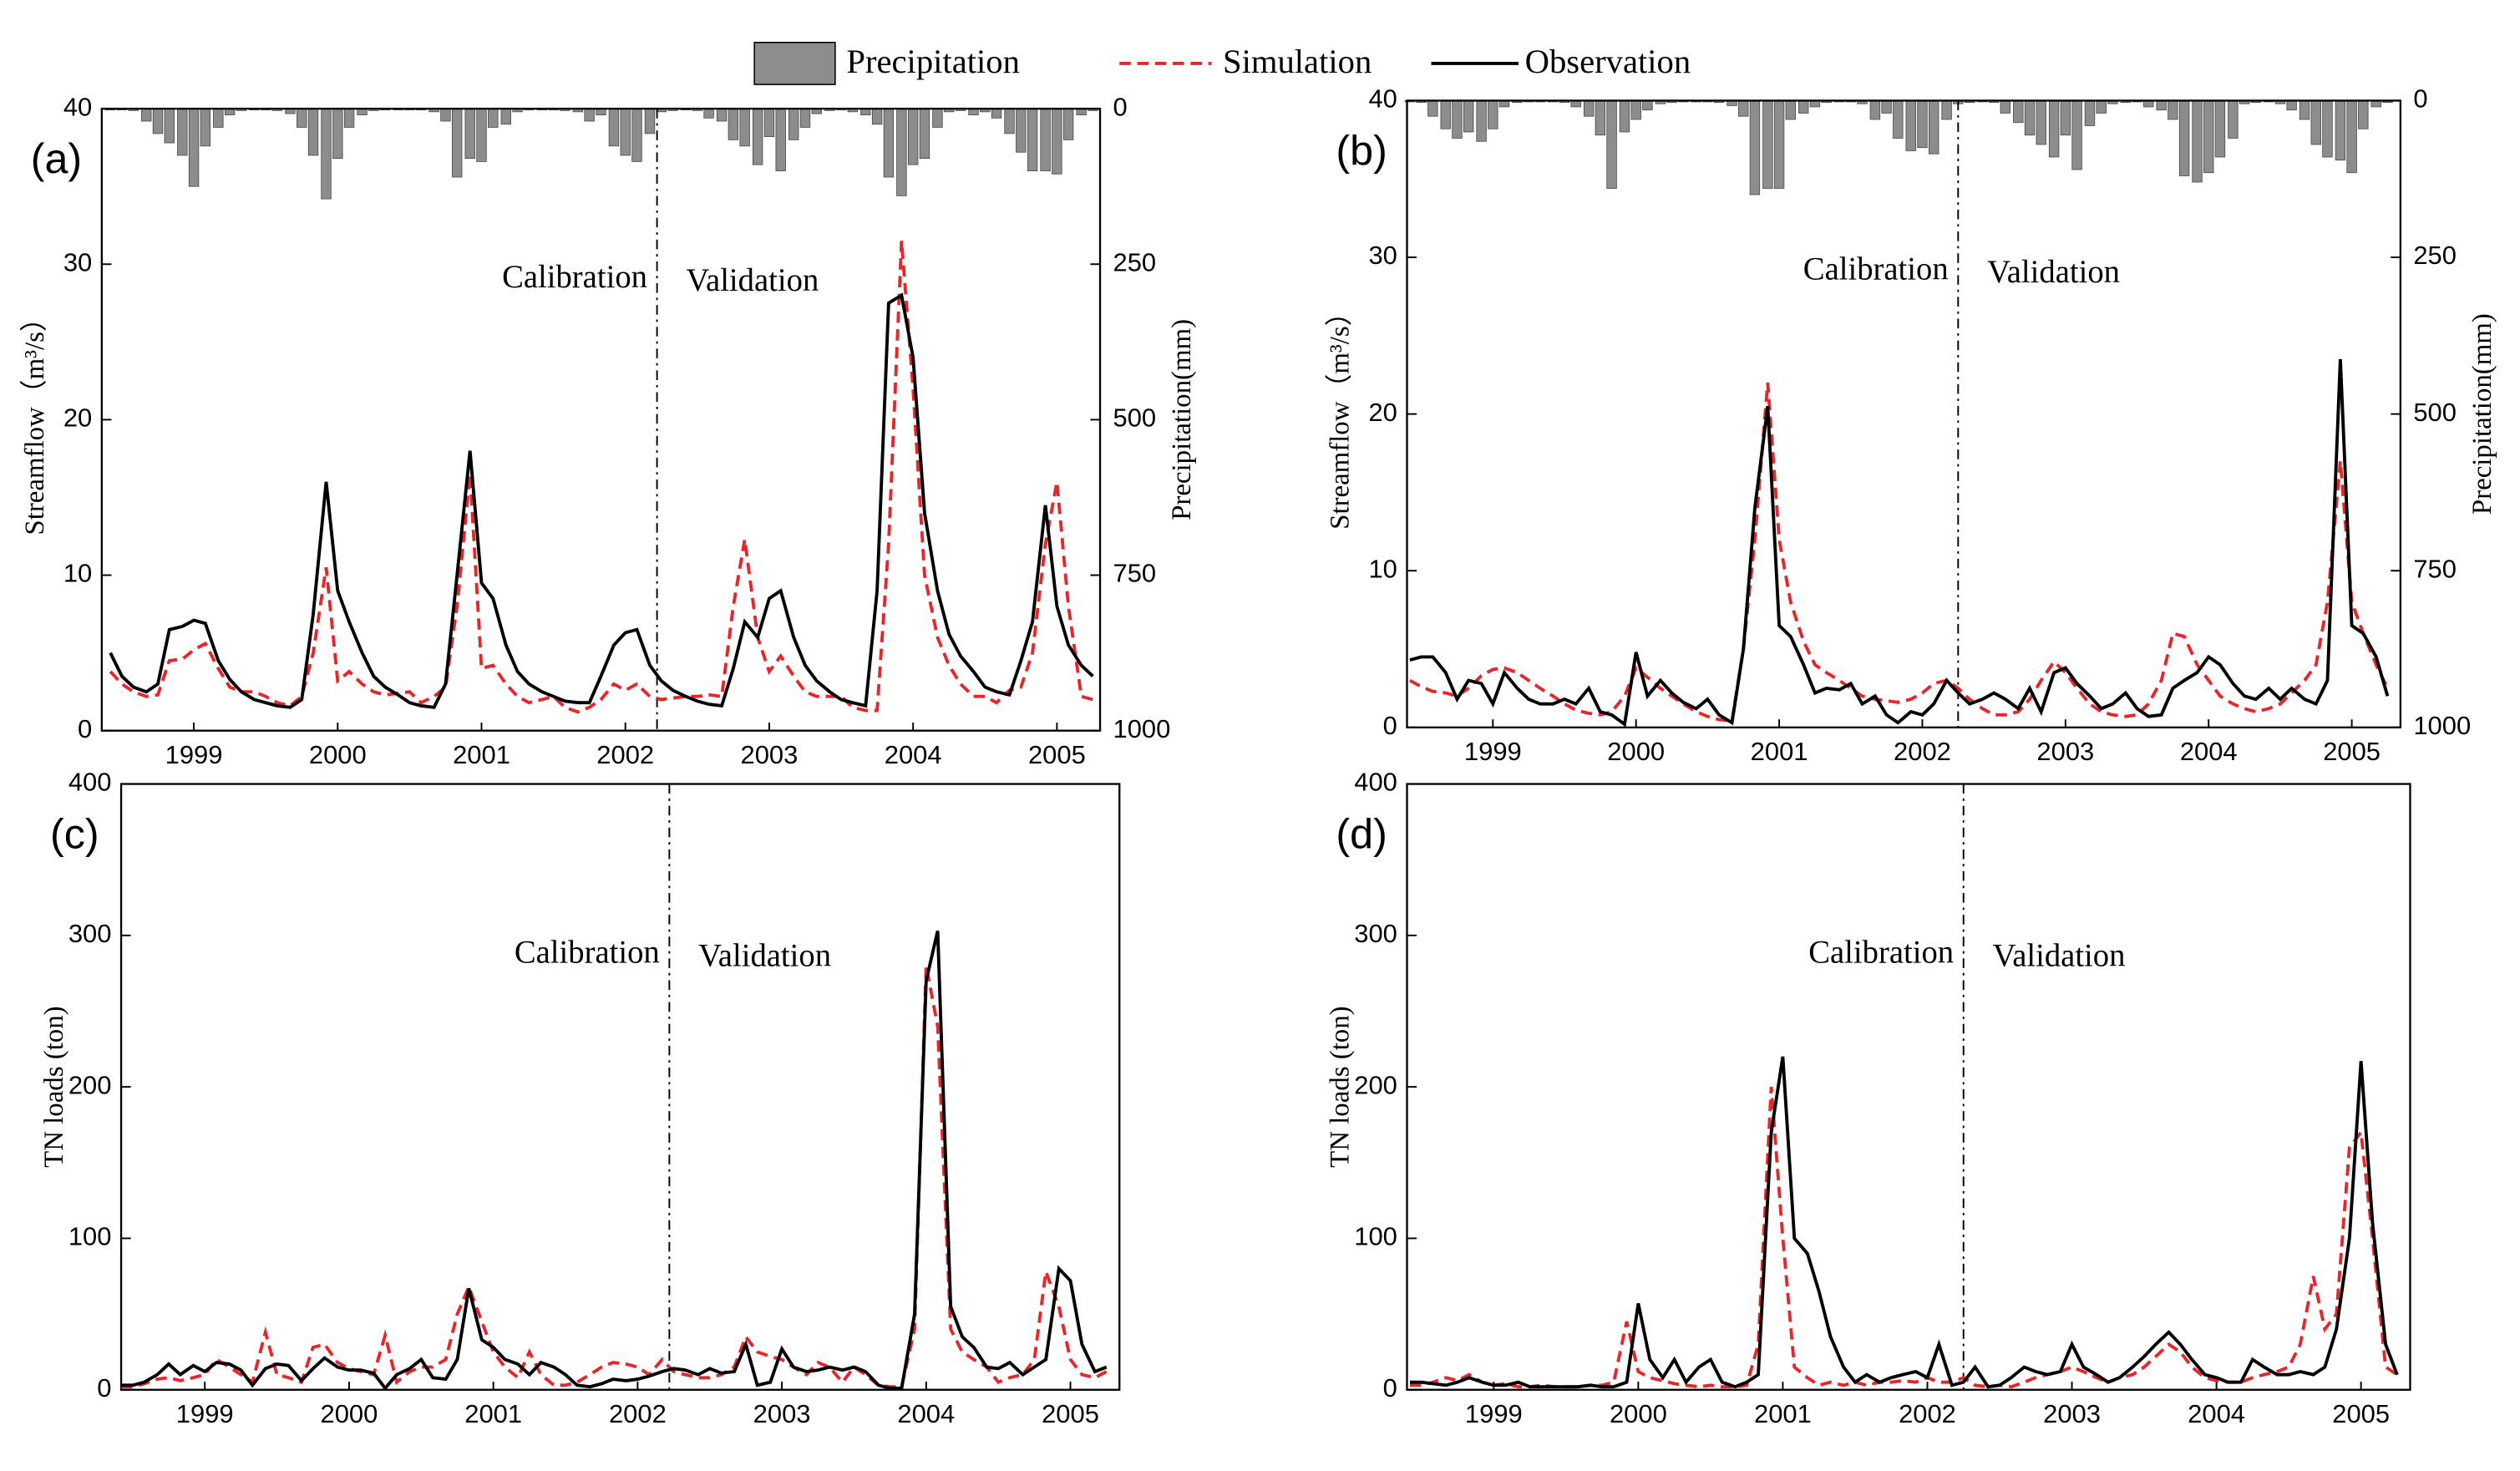  I want to click on y2-tick-label: 500, so click(1135, 418).